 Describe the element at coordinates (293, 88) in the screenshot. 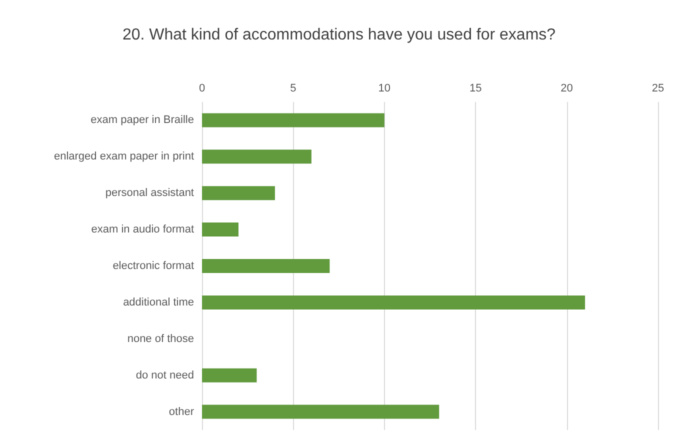

I see `x-tick-label: 5` at that location.